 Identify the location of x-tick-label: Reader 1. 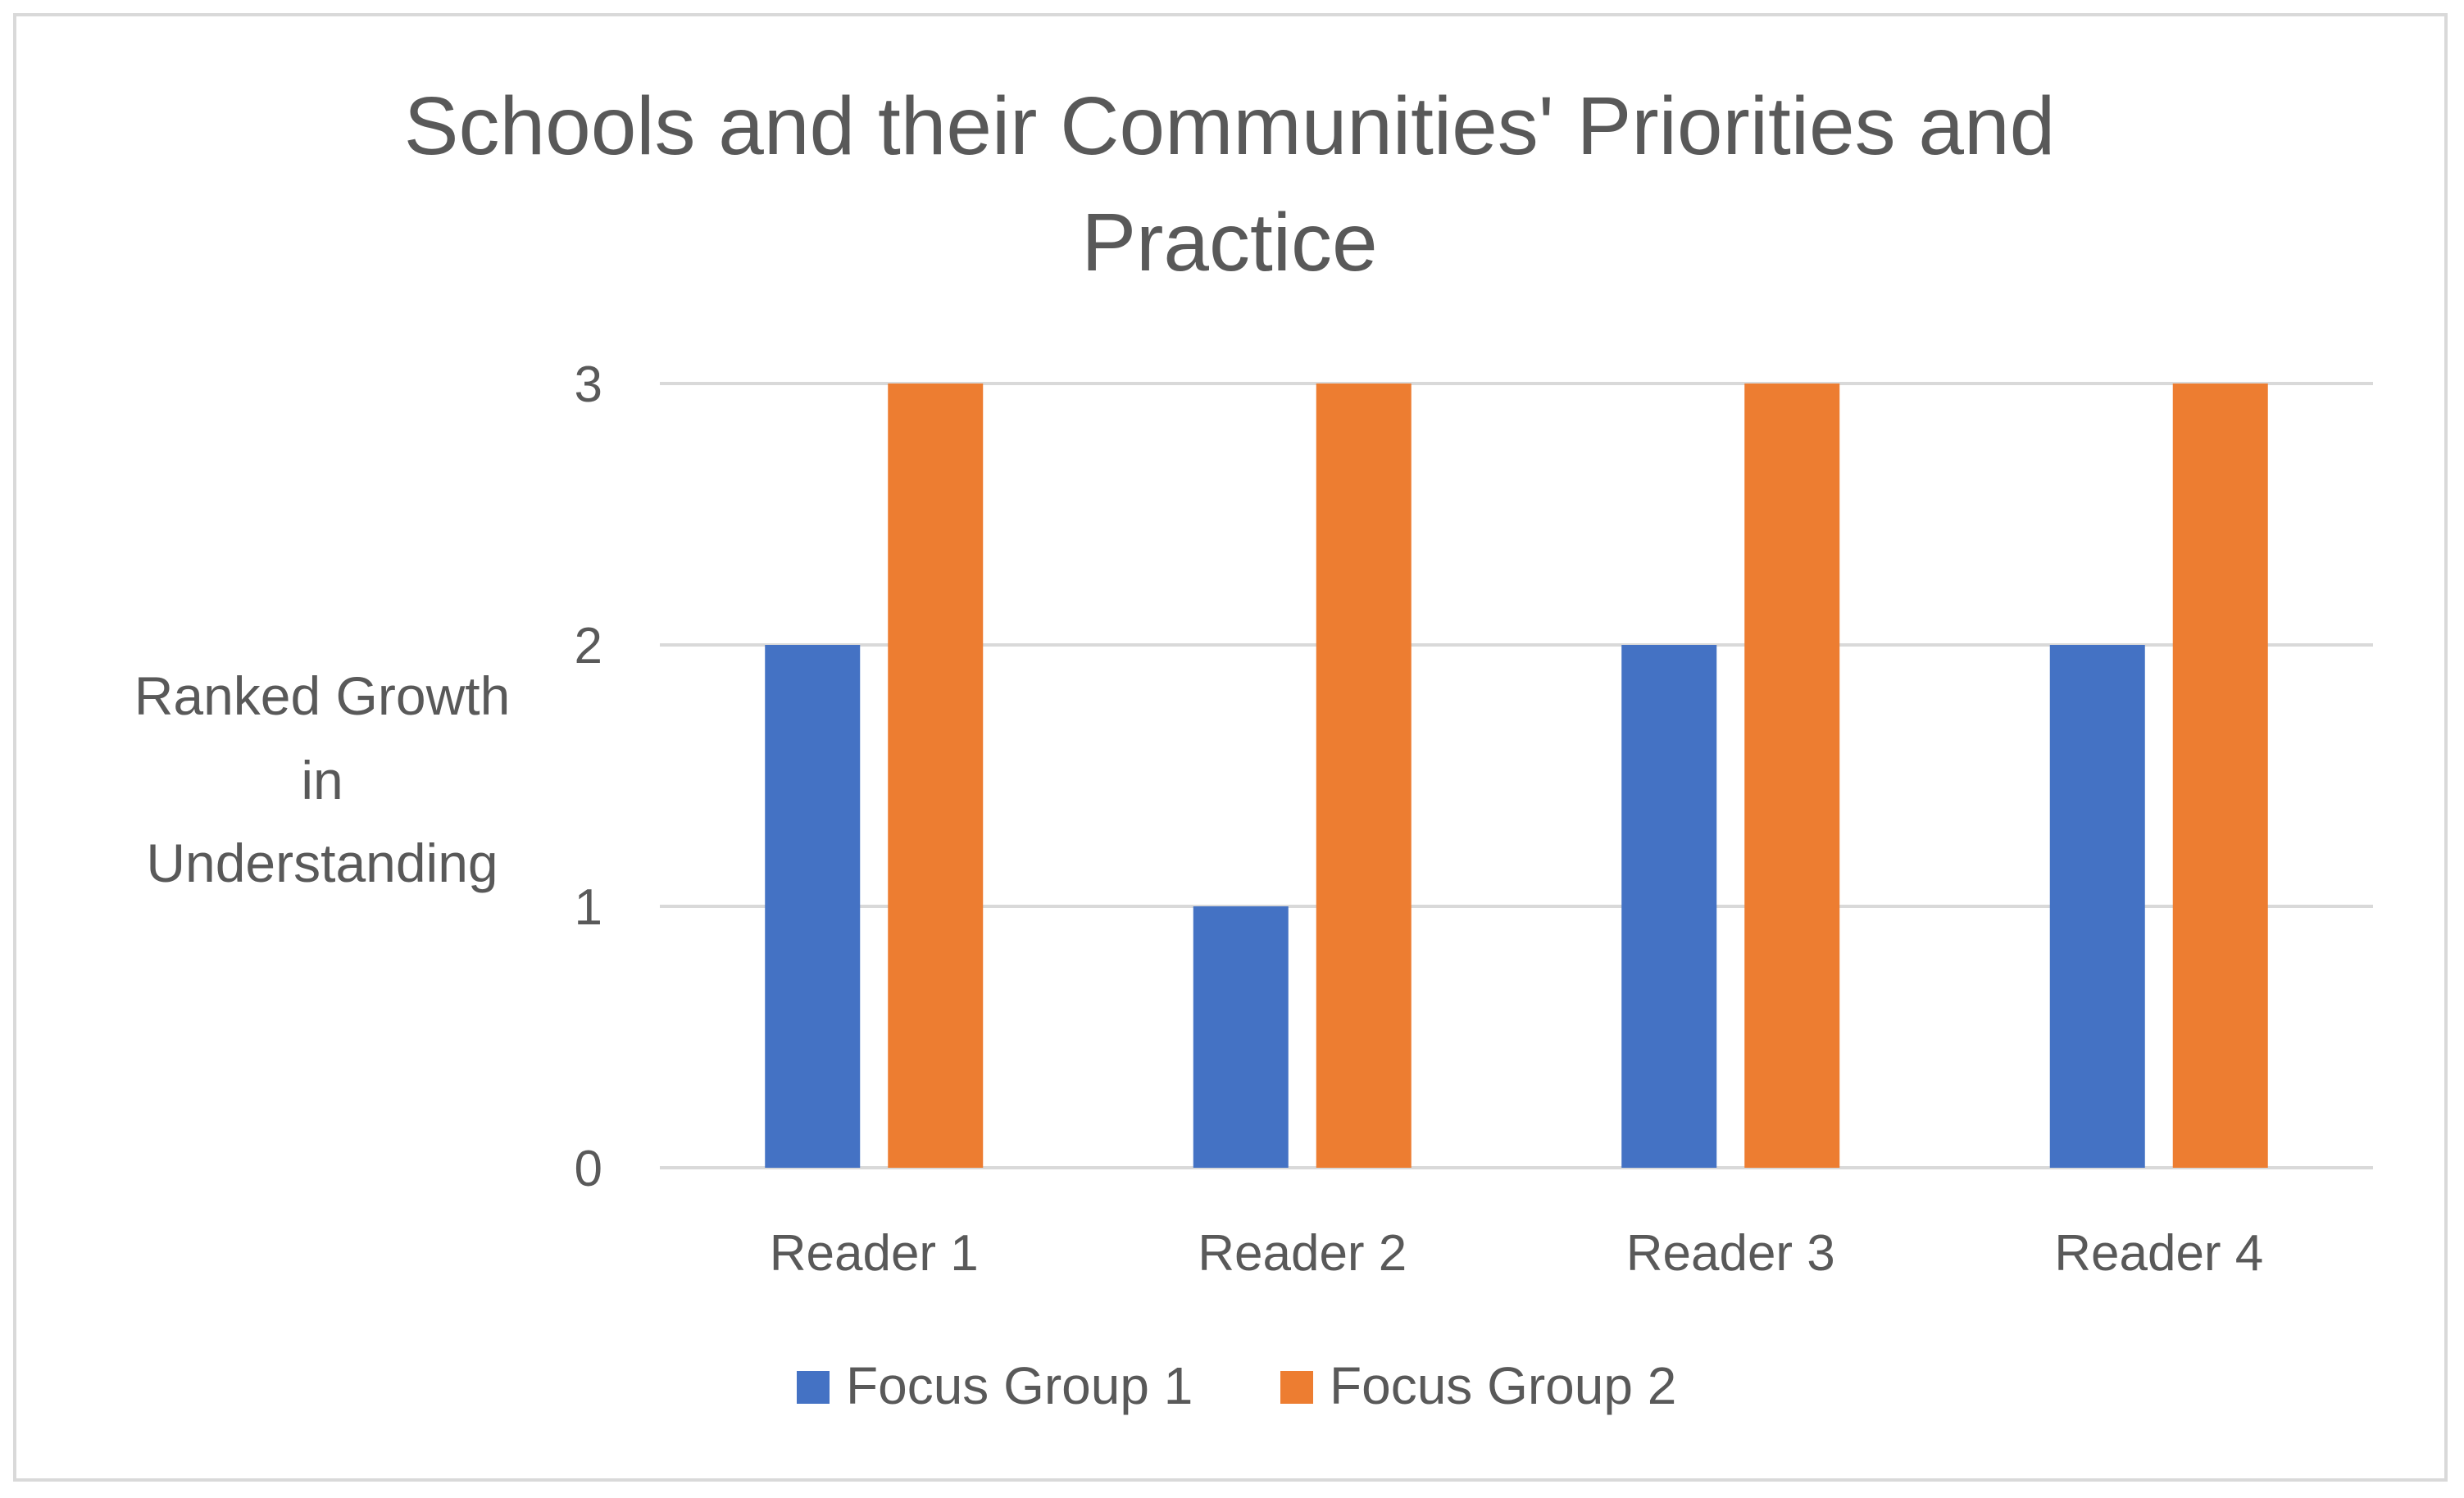
(874, 1253).